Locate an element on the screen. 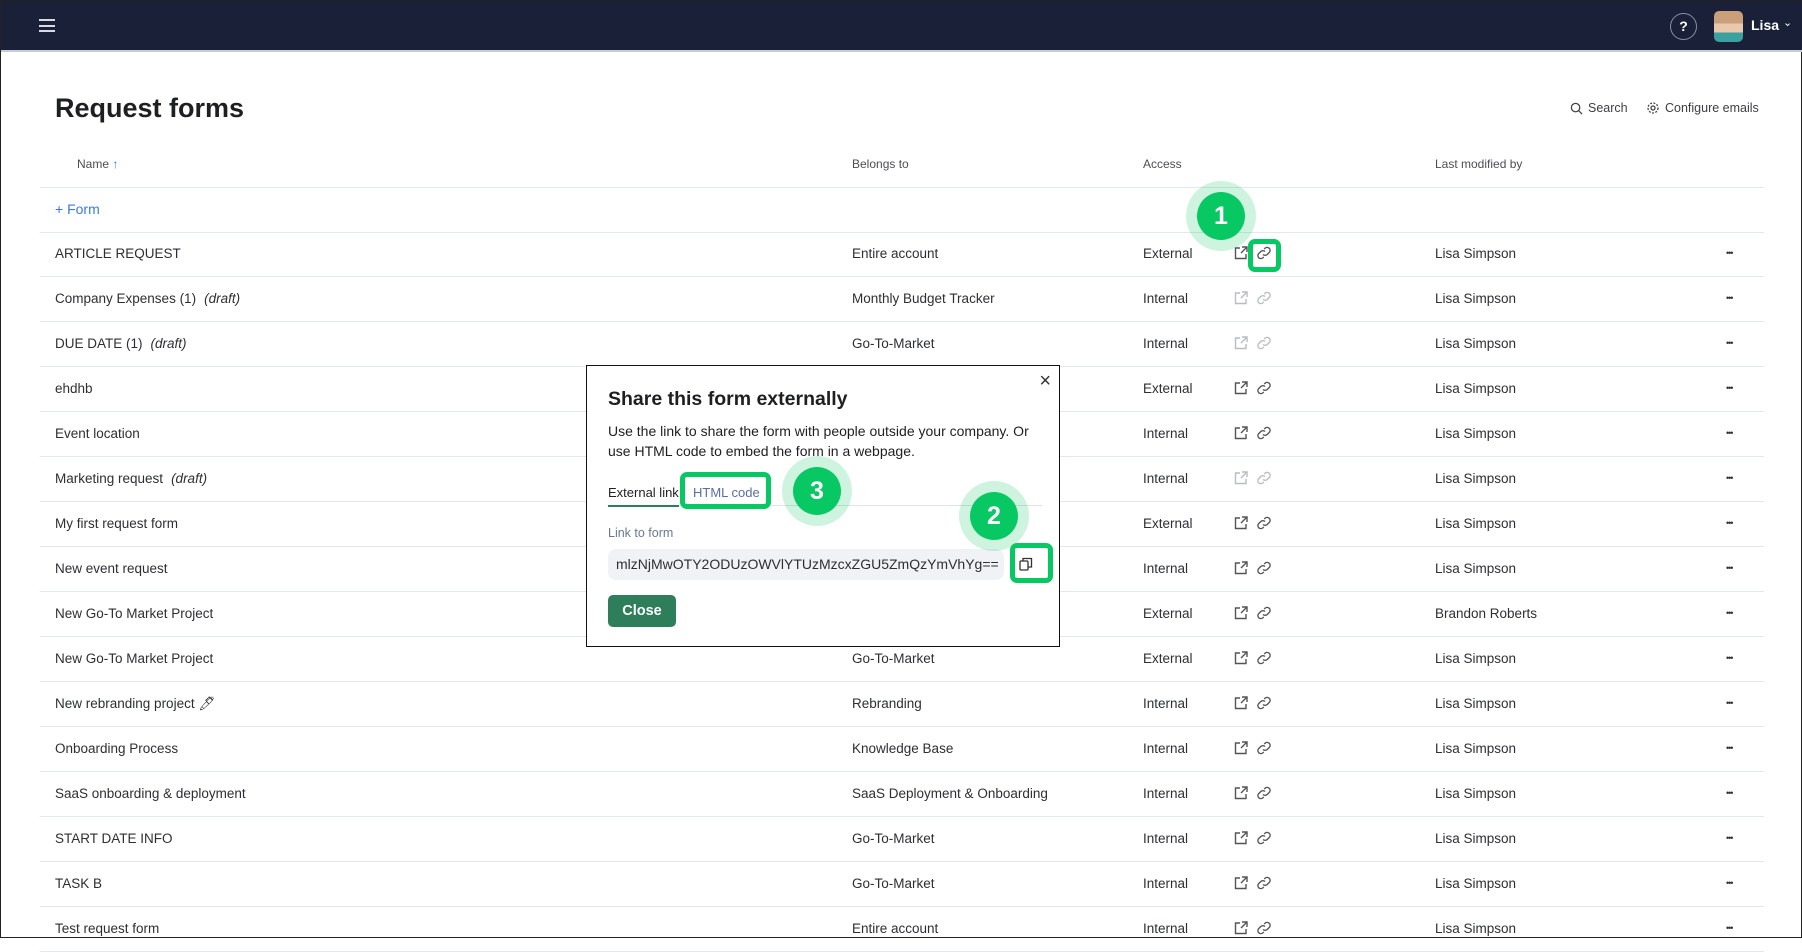 The image size is (1802, 952). tab-html-code: HTML code is located at coordinates (726, 492).